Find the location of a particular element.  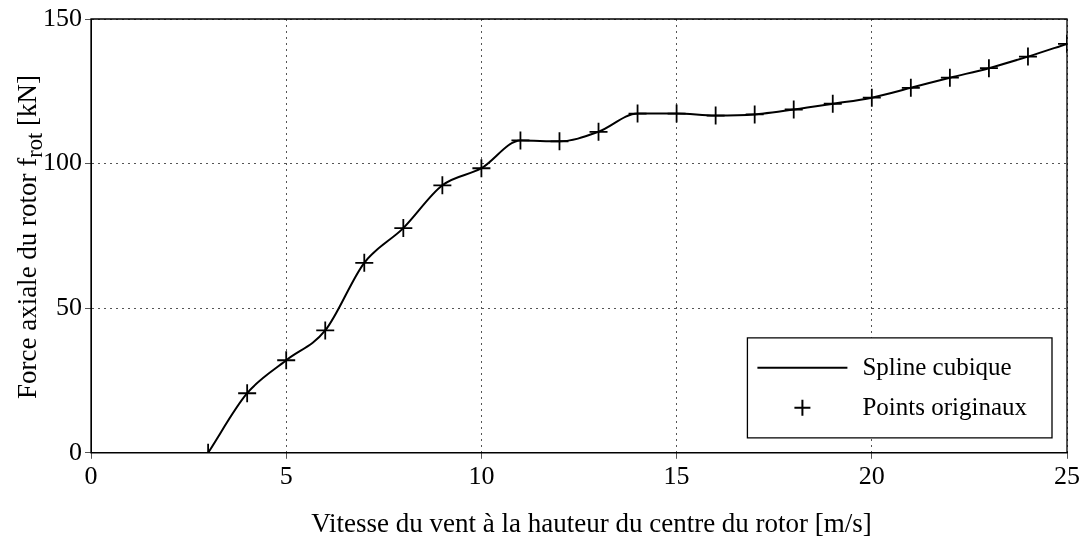

x-tick-label: 10 is located at coordinates (481, 476).